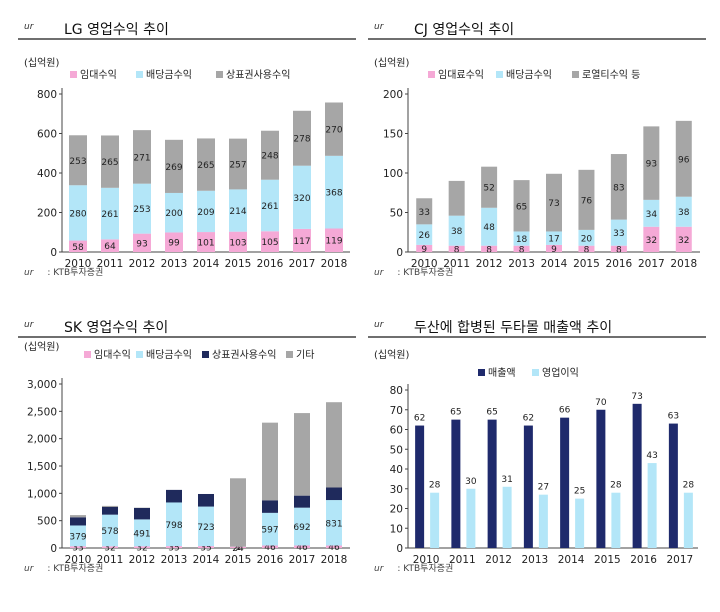  I want to click on x-tick-label: 2016, so click(619, 264).